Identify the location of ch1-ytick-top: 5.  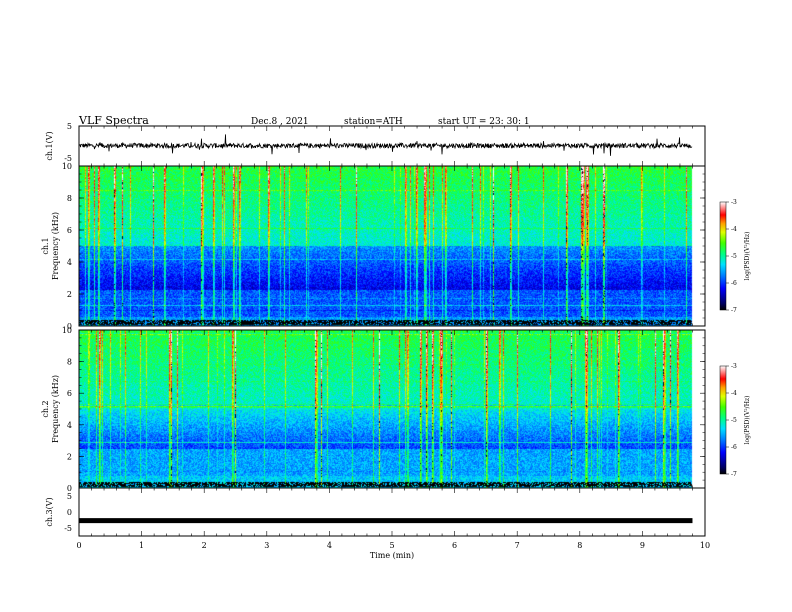
(69, 126).